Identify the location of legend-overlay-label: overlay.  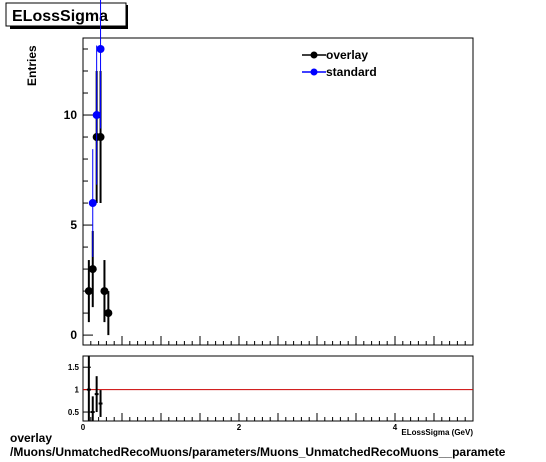
(347, 55).